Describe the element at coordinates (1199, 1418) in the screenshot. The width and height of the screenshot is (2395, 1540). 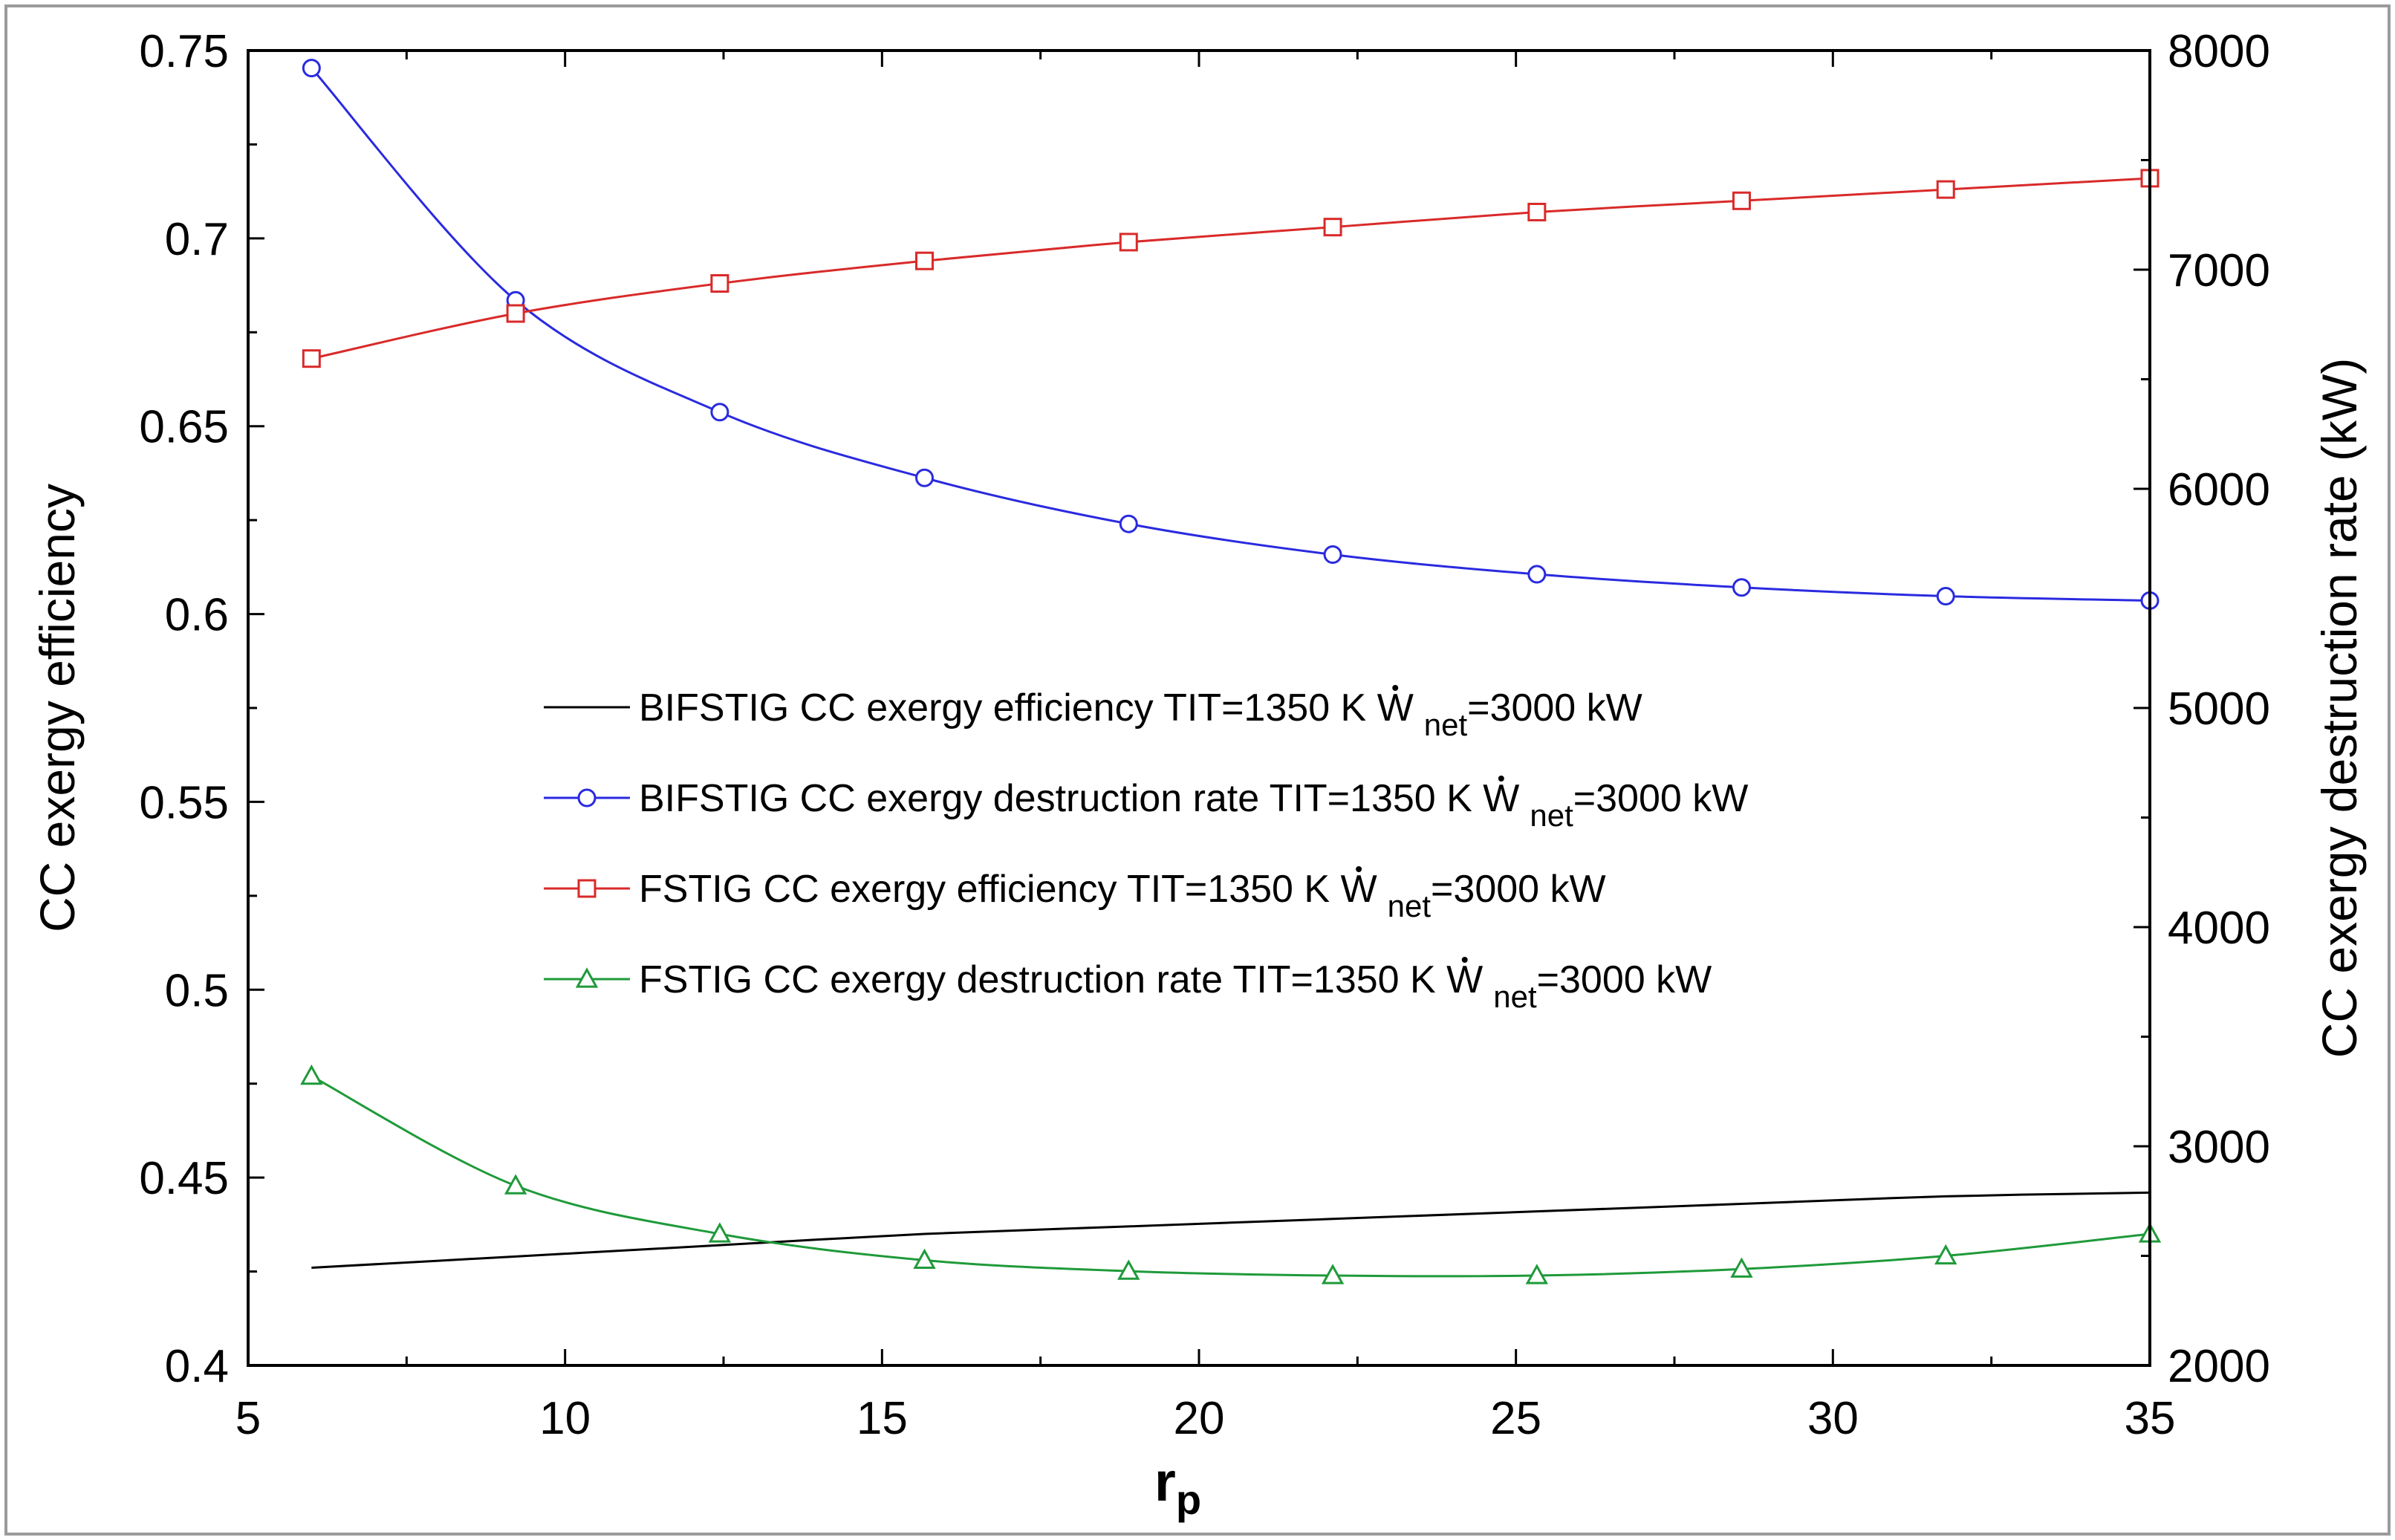
I see `x-tick-label: 20` at that location.